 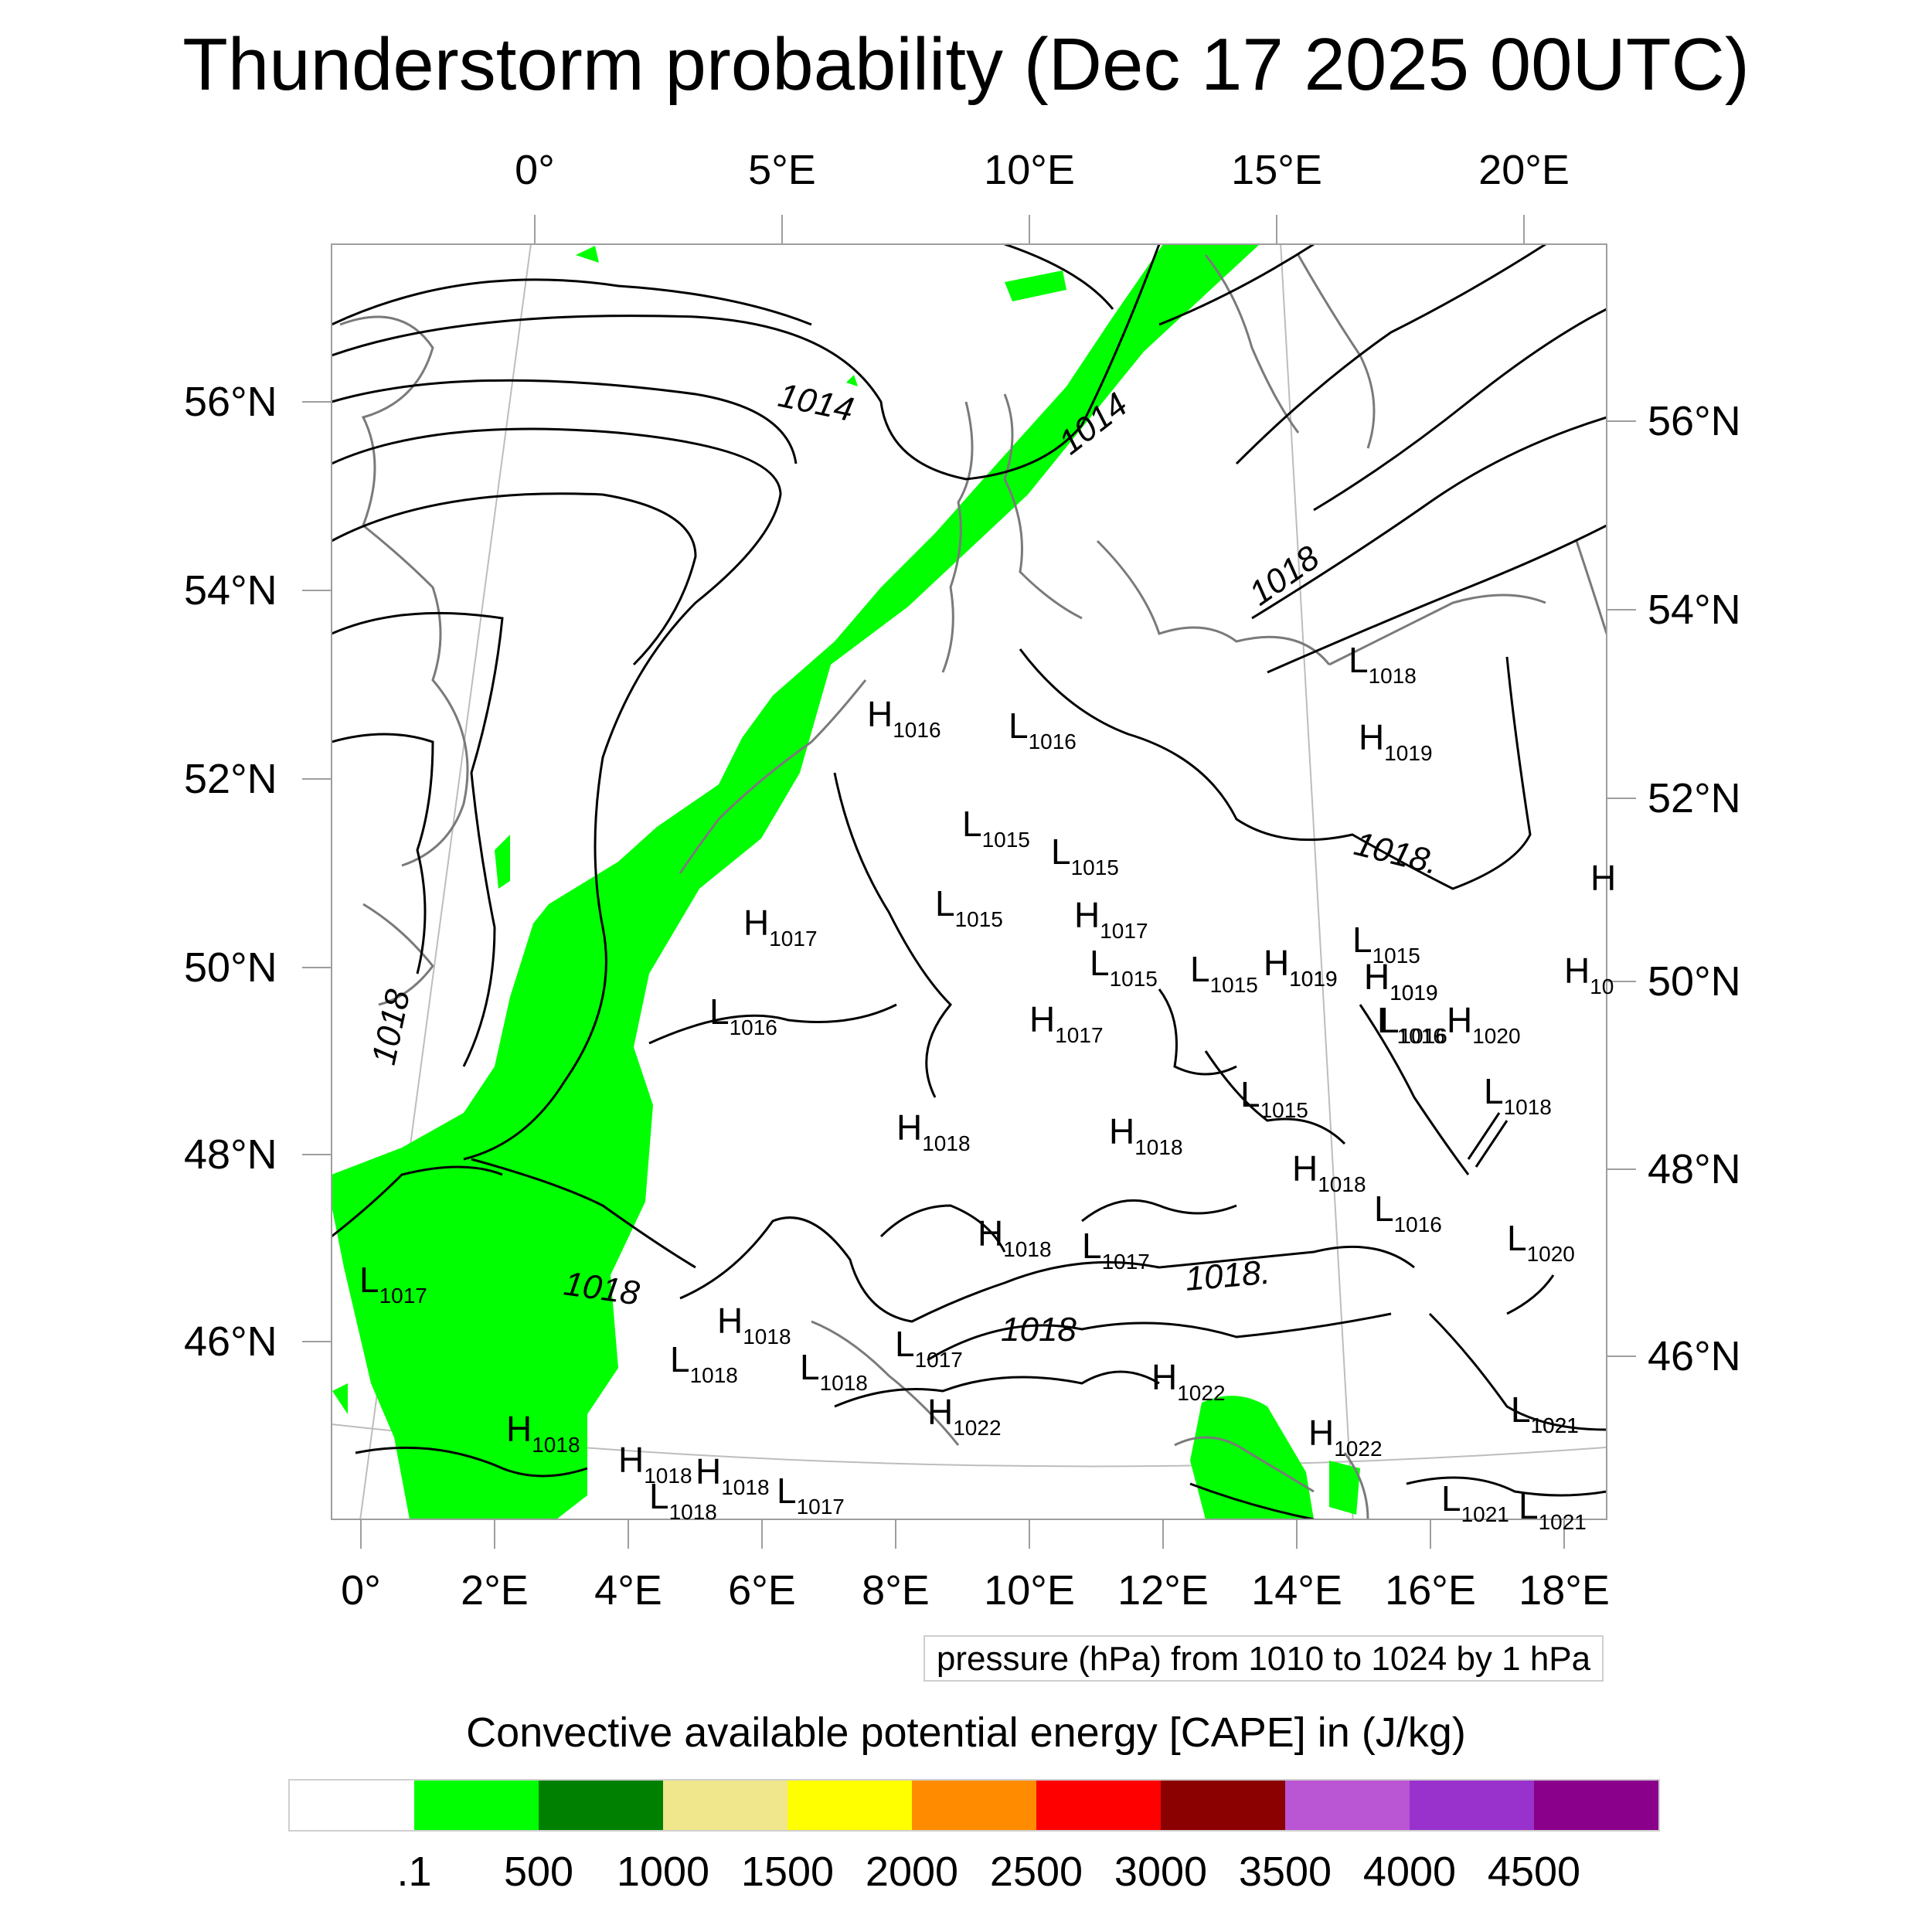 What do you see at coordinates (230, 590) in the screenshot?
I see `lat-label-left: 54°N` at bounding box center [230, 590].